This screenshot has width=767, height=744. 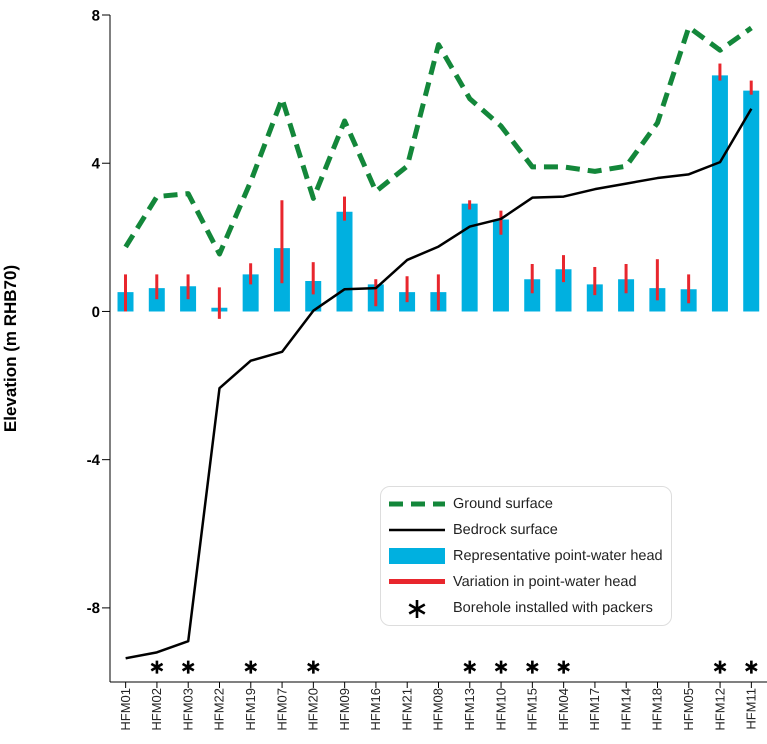 What do you see at coordinates (219, 709) in the screenshot?
I see `x-tick-label: HFM22` at bounding box center [219, 709].